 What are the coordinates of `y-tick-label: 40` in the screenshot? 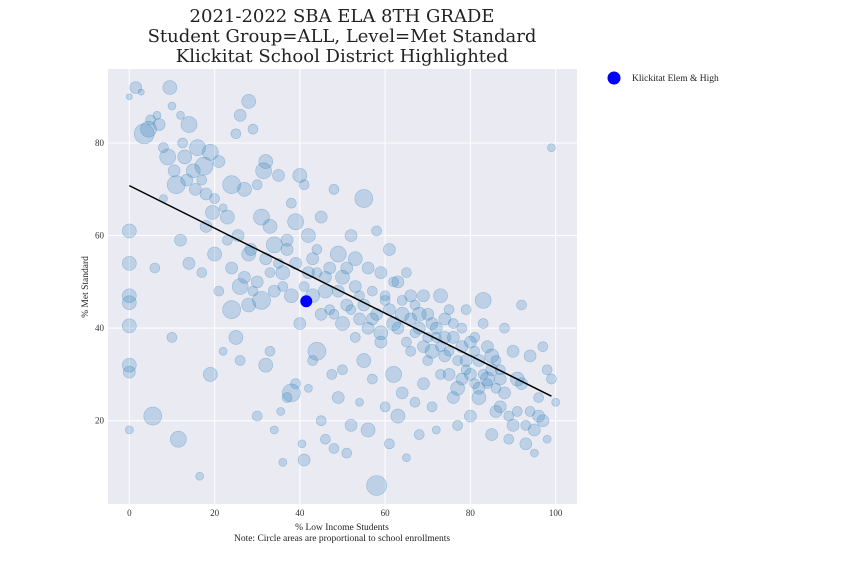 It's located at (100, 328).